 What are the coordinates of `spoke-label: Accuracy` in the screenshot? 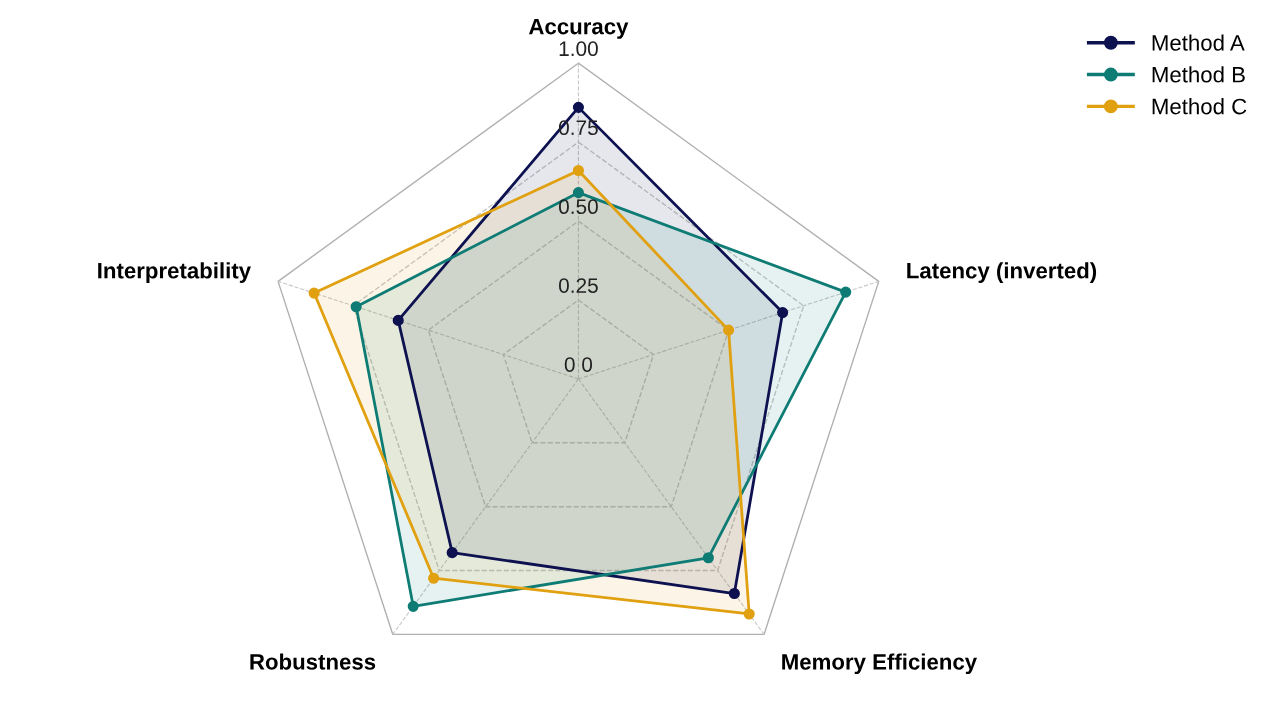 It's located at (578, 28).